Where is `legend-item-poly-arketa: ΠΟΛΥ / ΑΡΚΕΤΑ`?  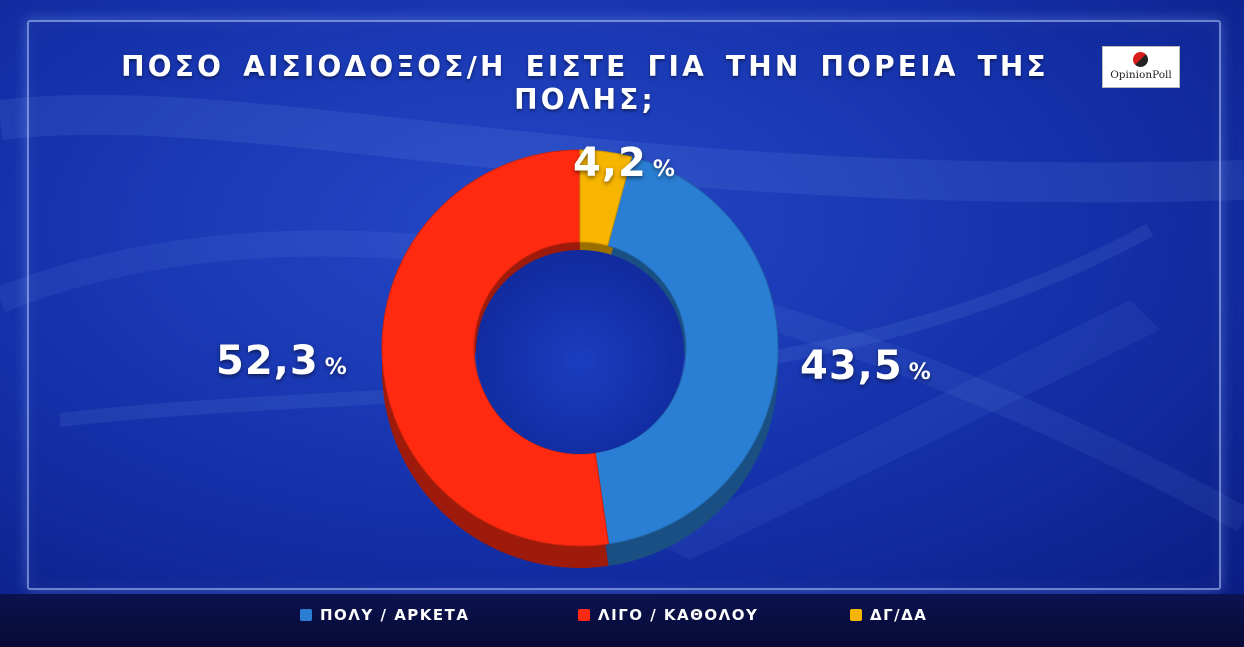 legend-item-poly-arketa: ΠΟΛΥ / ΑΡΚΕΤΑ is located at coordinates (385, 615).